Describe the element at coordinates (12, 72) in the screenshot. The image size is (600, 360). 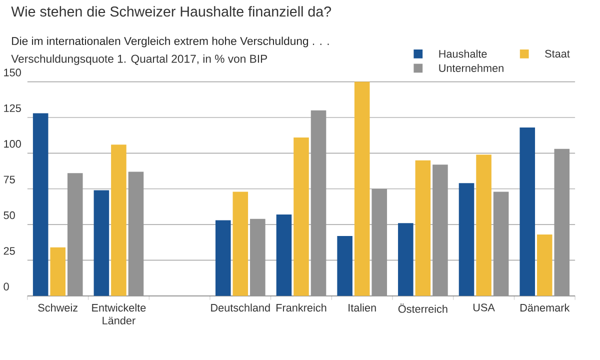
I see `y-tick-label: 150` at that location.